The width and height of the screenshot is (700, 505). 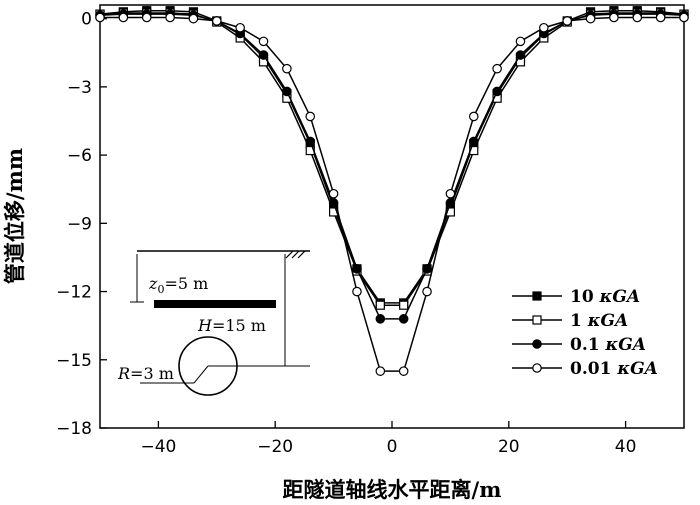 I want to click on y-axis-title: 管道位移/mm, so click(x=14, y=216).